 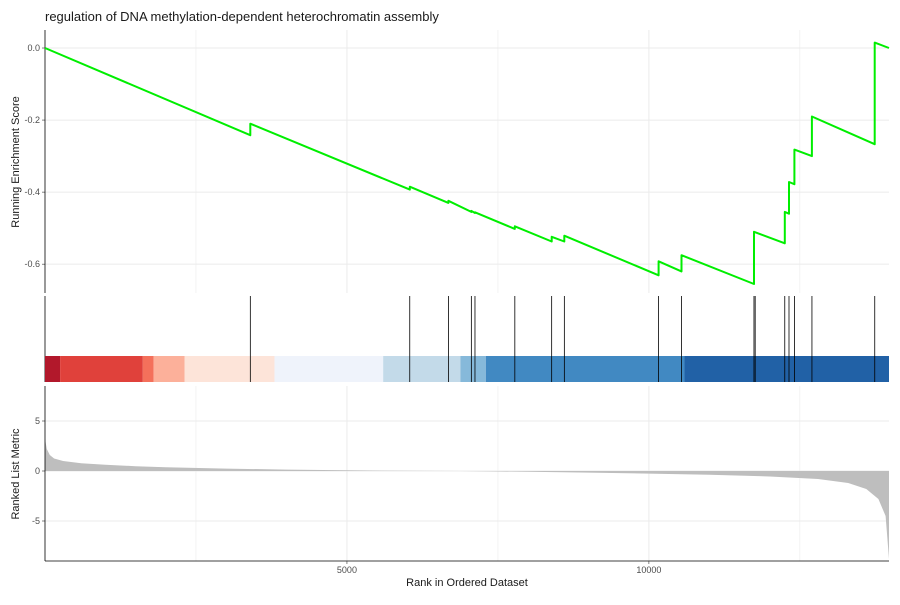 I want to click on x-tick-label: 10000, so click(x=648, y=570).